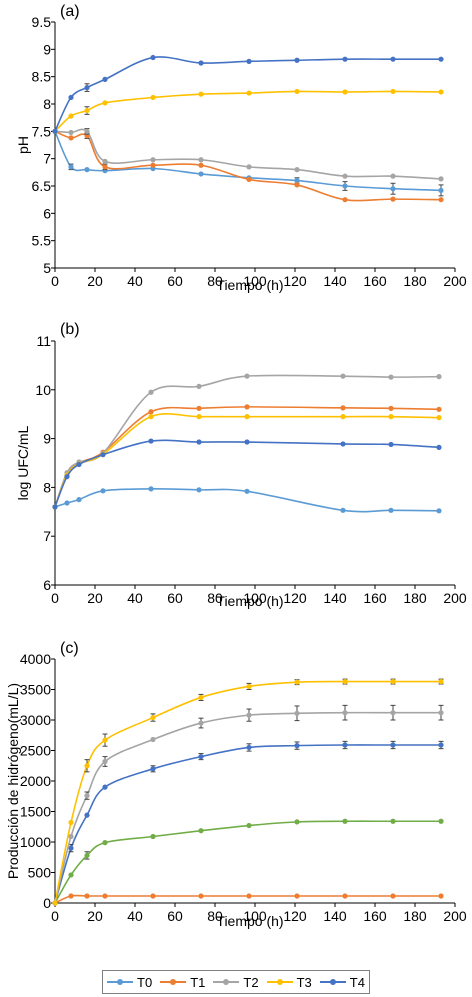 The width and height of the screenshot is (472, 997). Describe the element at coordinates (295, 598) in the screenshot. I see `chart-b-x-tick-label: 120` at that location.